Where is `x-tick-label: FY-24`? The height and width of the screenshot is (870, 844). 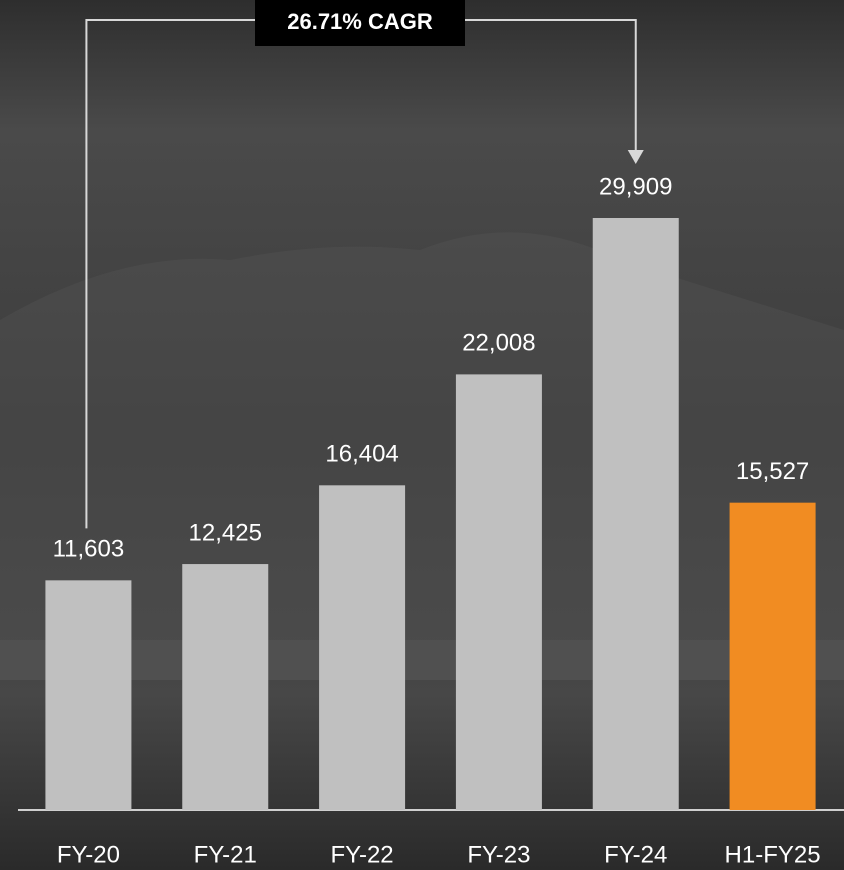
x-tick-label: FY-24 is located at coordinates (635, 854).